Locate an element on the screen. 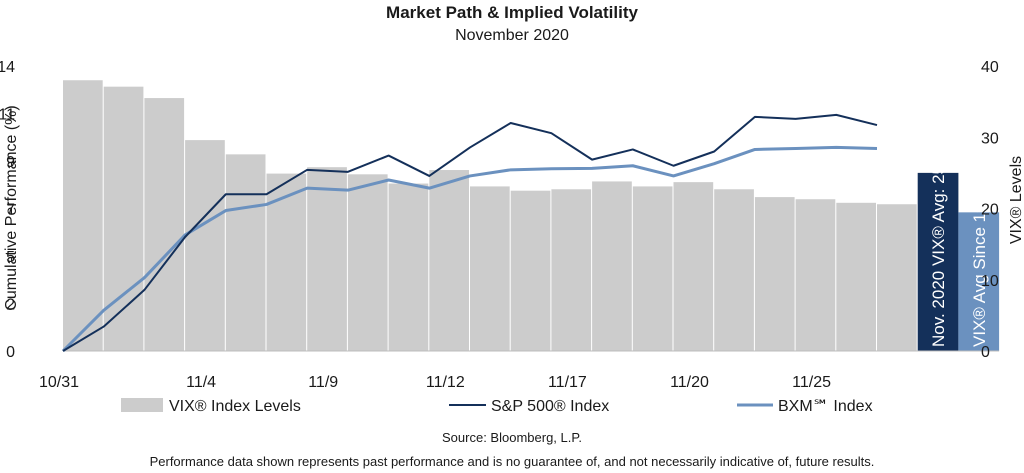 This screenshot has width=1024, height=473. source-note: Source: Bloomberg, L.P. is located at coordinates (512, 437).